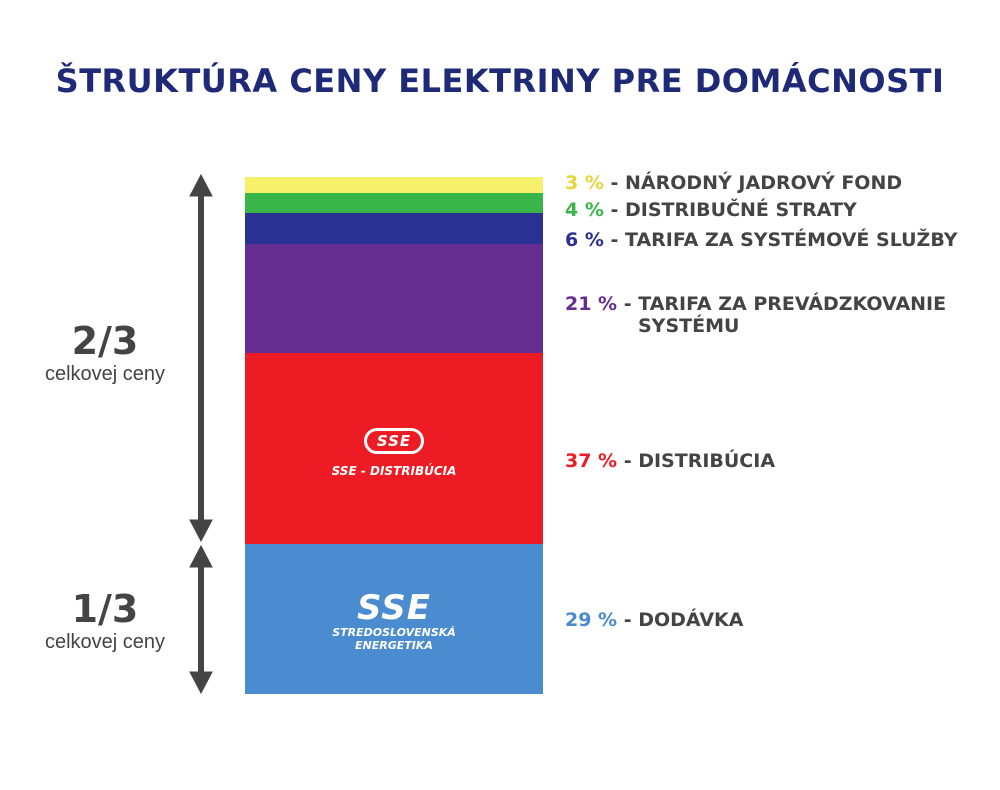 This screenshot has width=1000, height=790. I want to click on segment-label: 6 % - TARIFA ZA SYSTÉMOVÉ SLUŽBY, so click(761, 240).